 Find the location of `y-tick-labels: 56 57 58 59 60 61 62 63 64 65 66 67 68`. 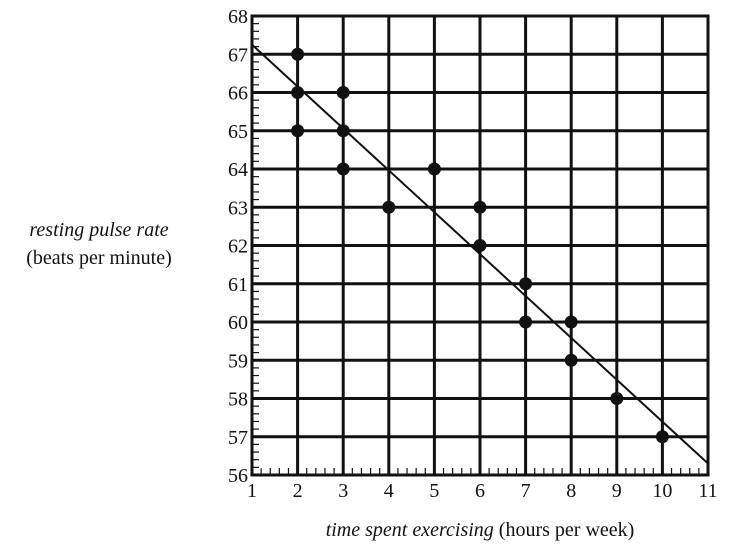

y-tick-labels: 56 57 58 59 60 61 62 63 64 65 66 67 68 is located at coordinates (238, 246).